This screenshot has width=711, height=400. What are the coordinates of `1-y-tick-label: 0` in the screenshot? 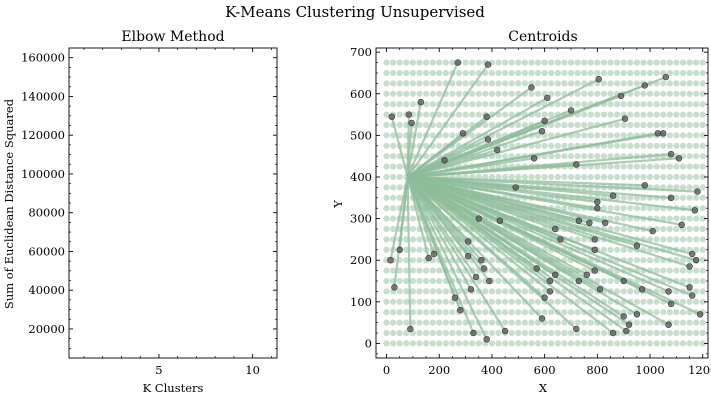 It's located at (368, 343).